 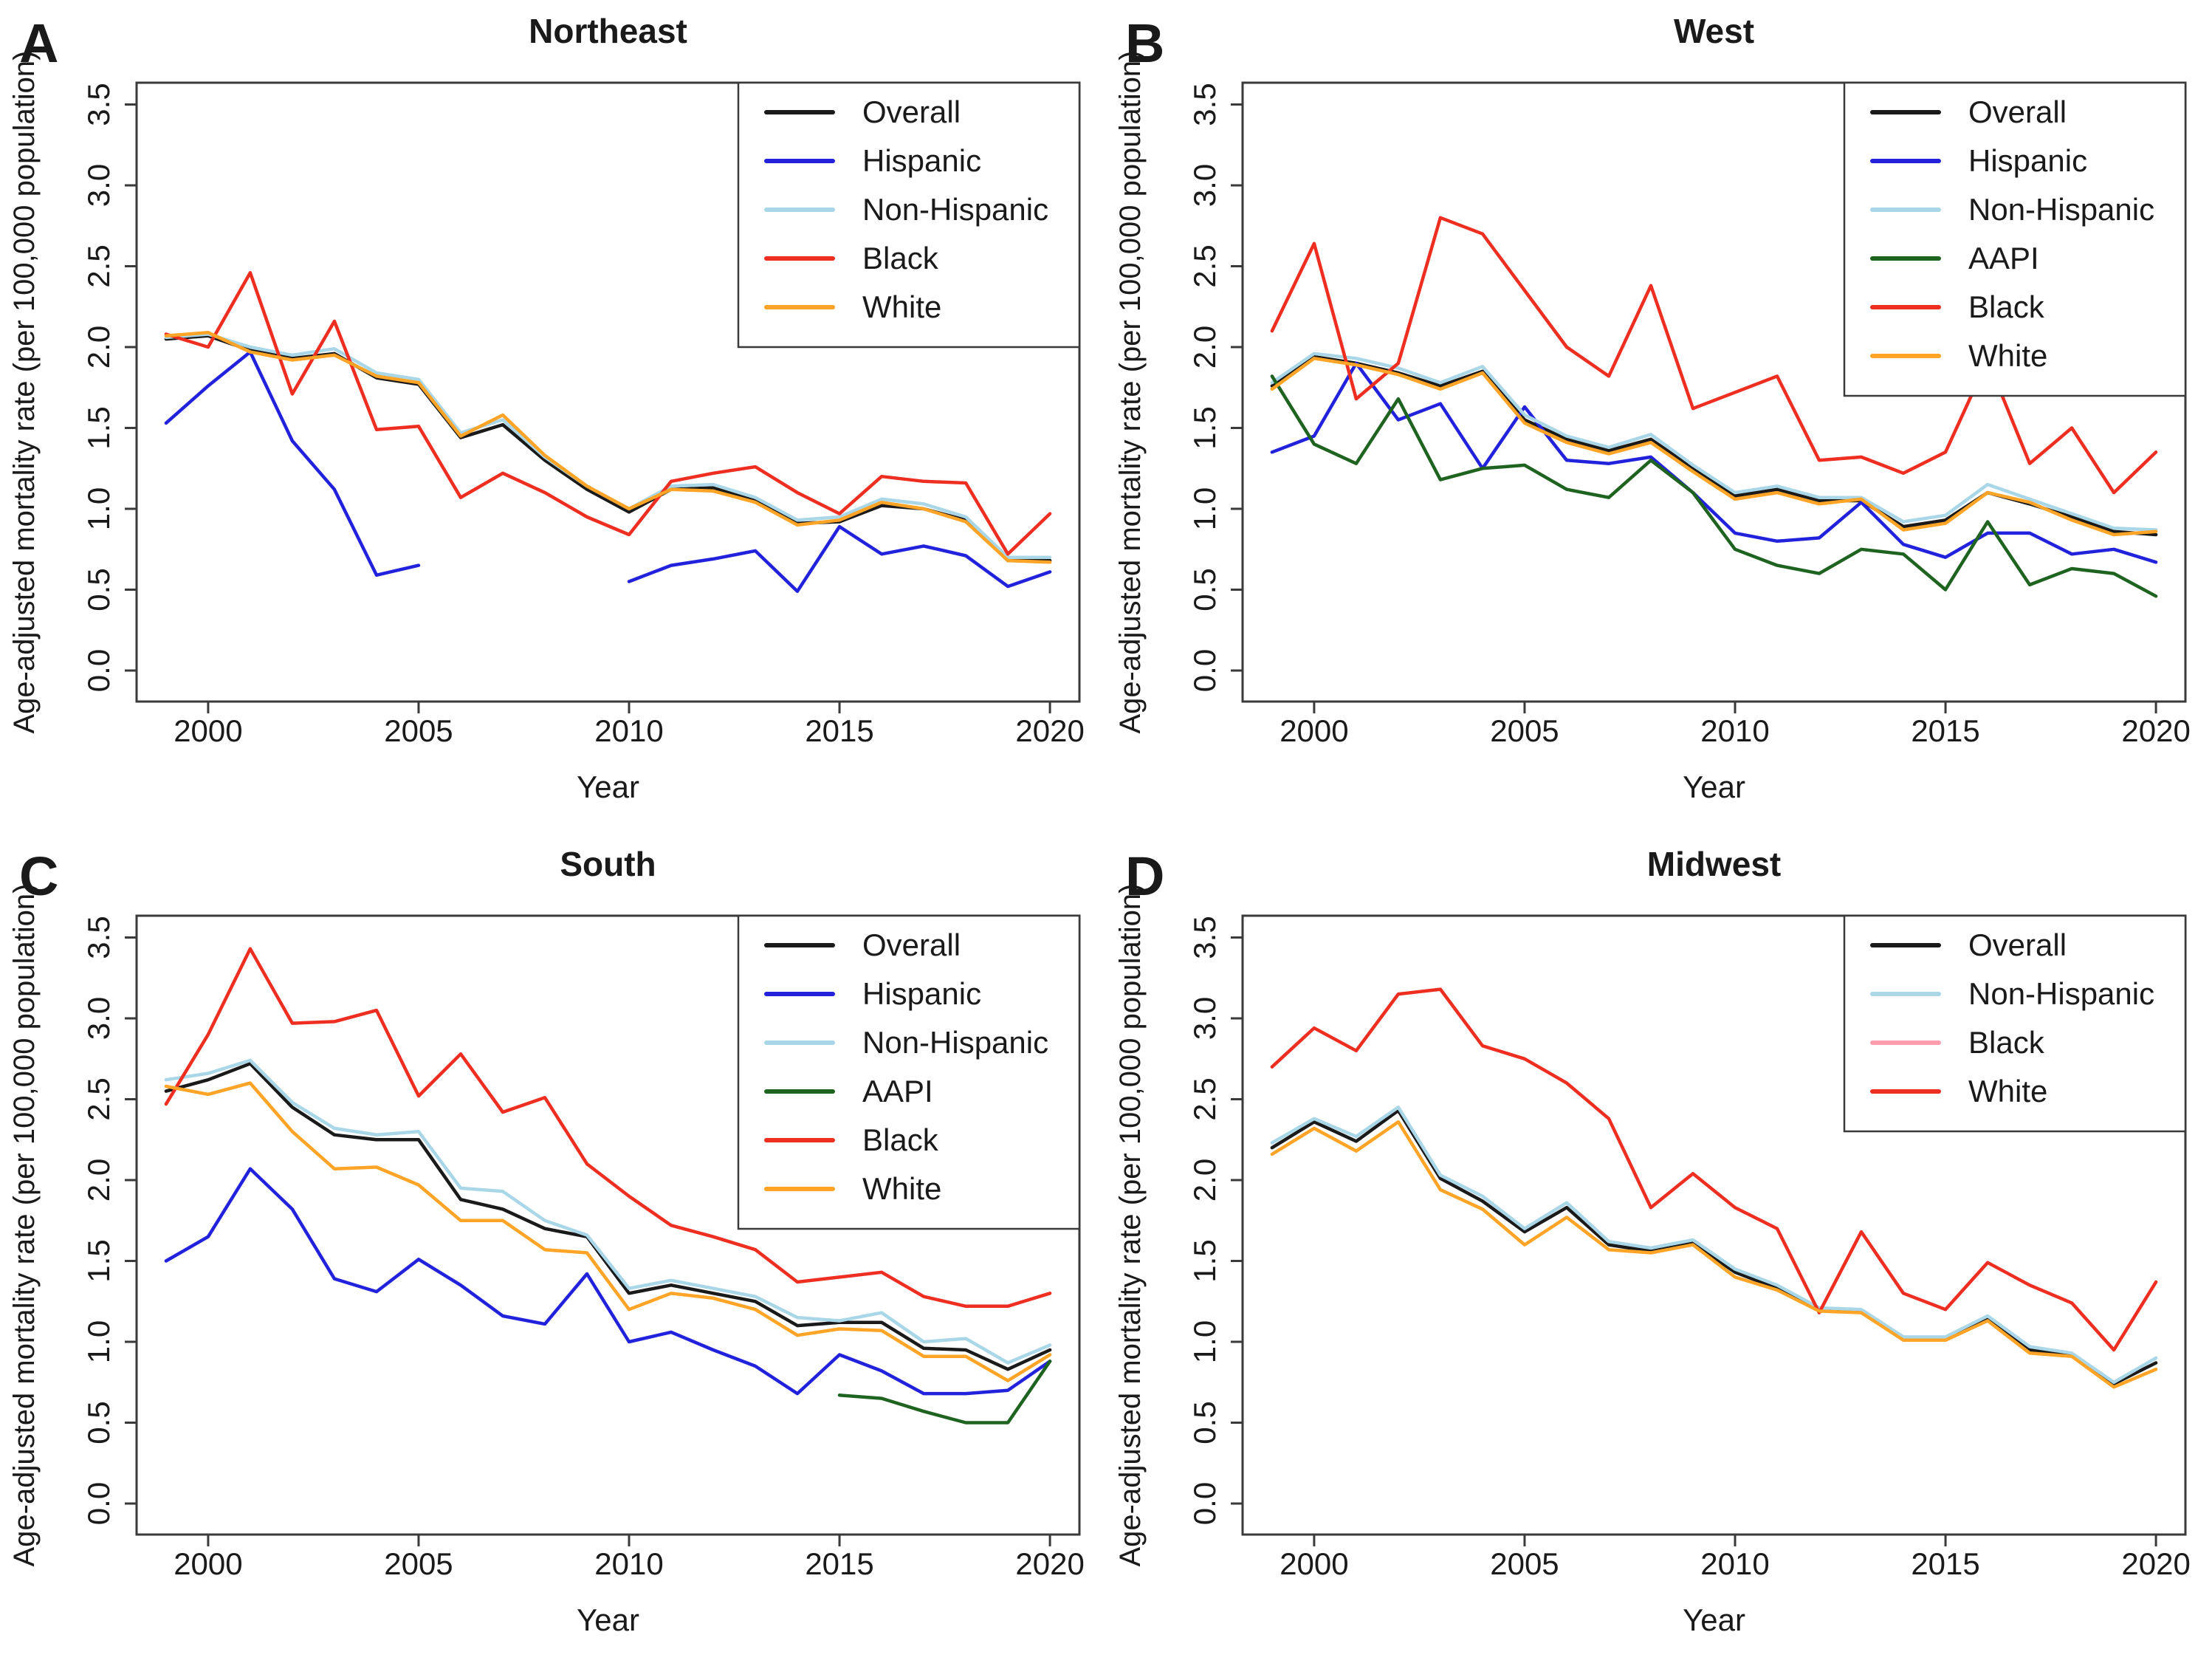 What do you see at coordinates (38, 44) in the screenshot?
I see `panel-letter: A` at bounding box center [38, 44].